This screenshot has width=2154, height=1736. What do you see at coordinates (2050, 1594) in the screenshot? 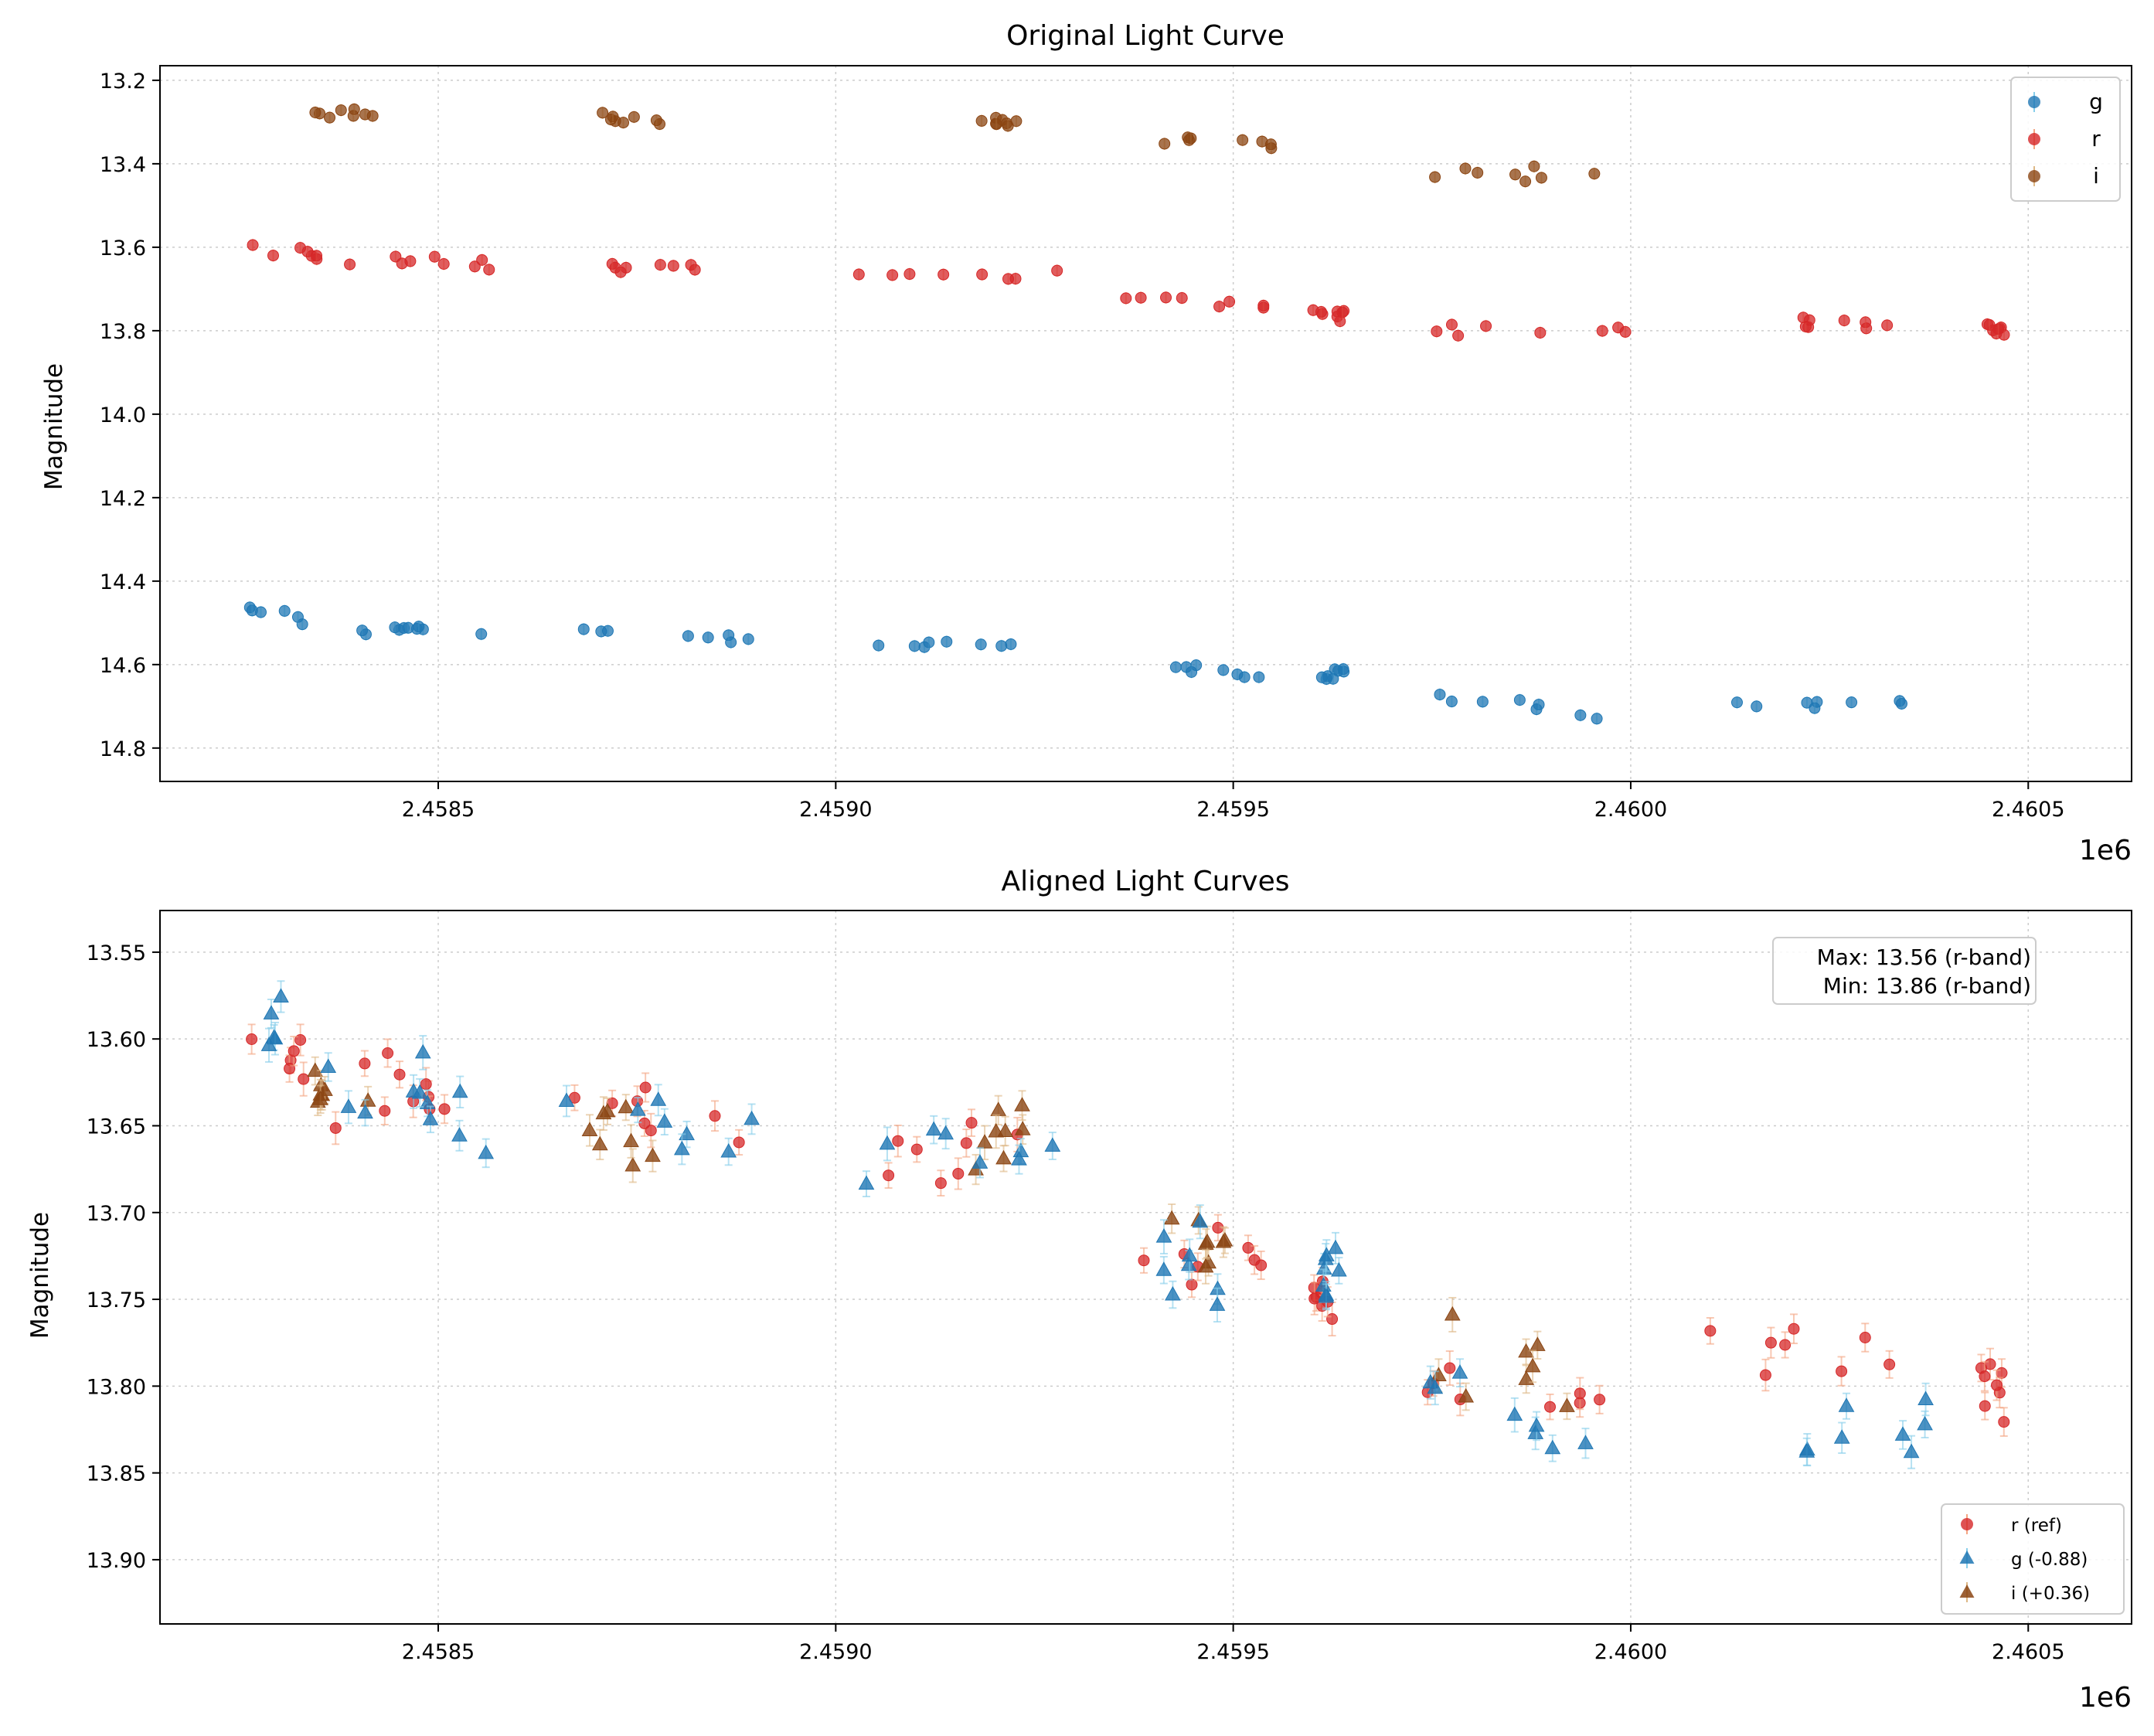
I see `legend-label: i (+0.36)` at bounding box center [2050, 1594].